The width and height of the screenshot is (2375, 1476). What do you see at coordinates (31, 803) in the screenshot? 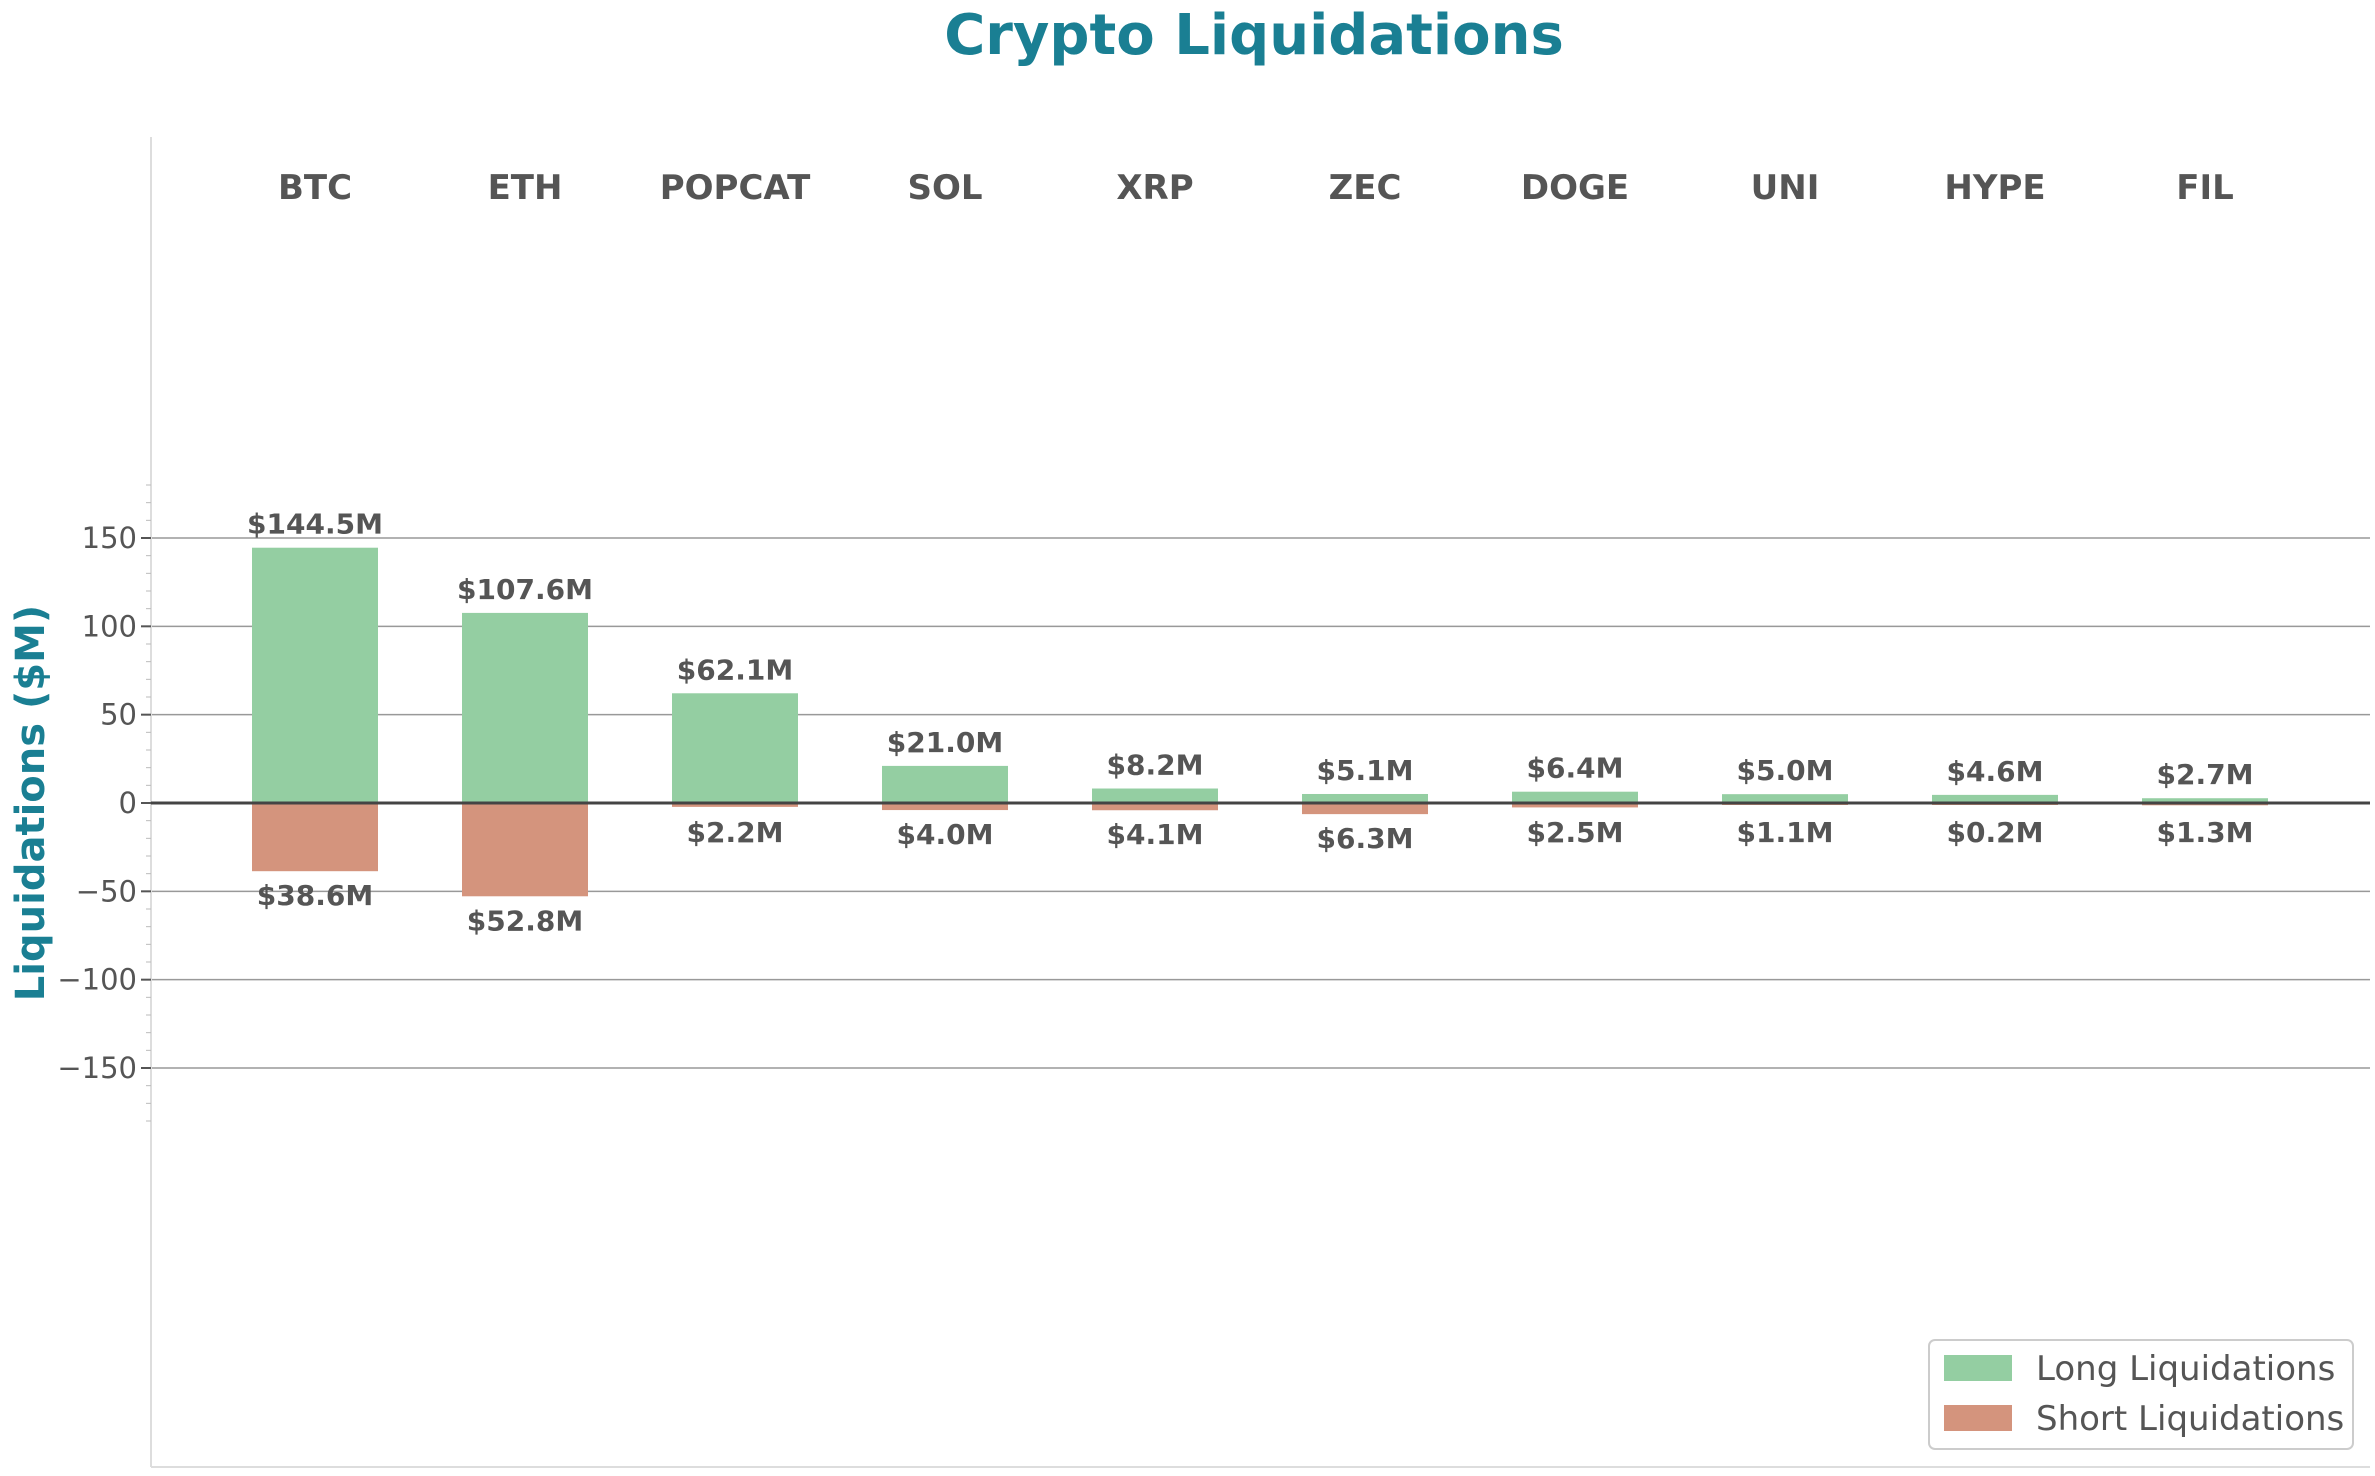
I see `y-axis-label: Liquidations ($M)` at bounding box center [31, 803].